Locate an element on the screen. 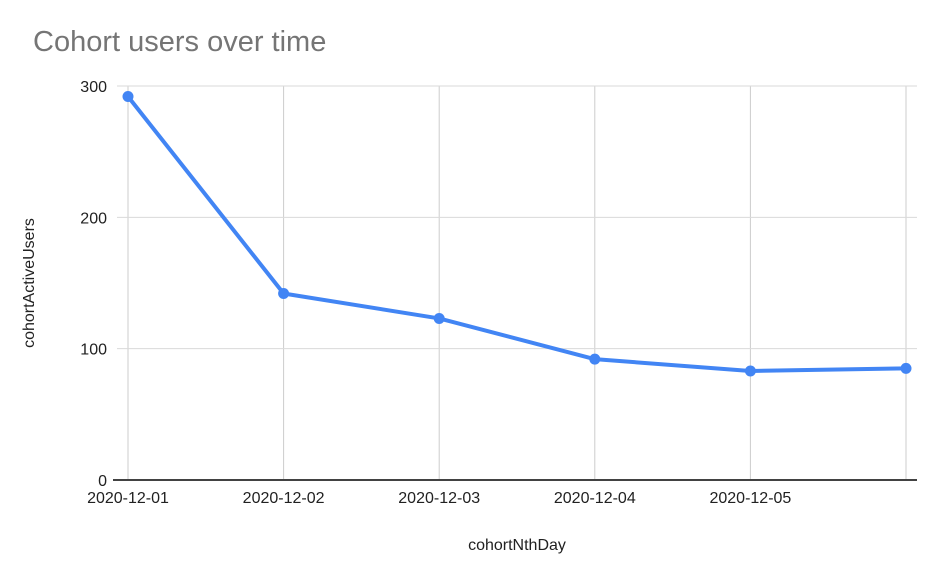  x-tick-label: 2020-12-03 is located at coordinates (439, 498).